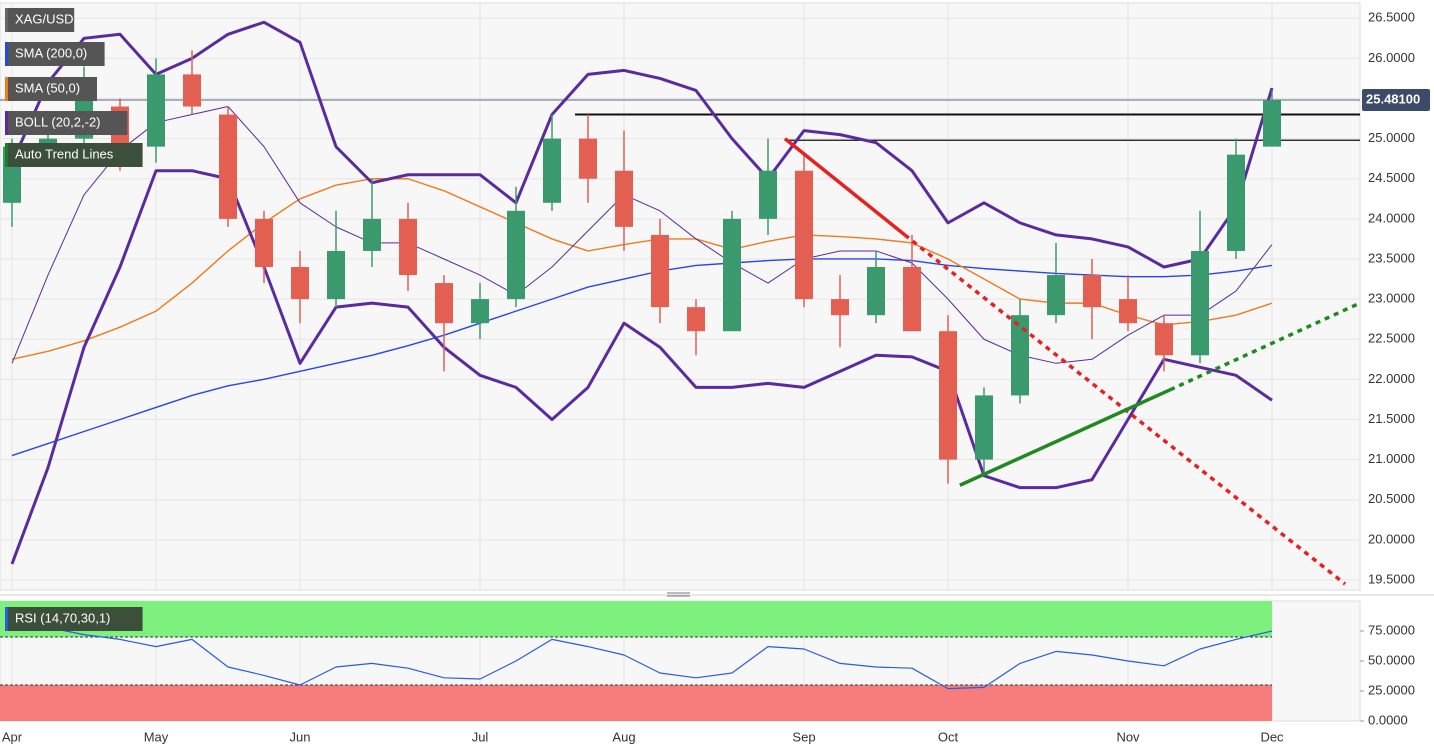  Describe the element at coordinates (1391, 498) in the screenshot. I see `y-tick-label: 20.5000` at that location.